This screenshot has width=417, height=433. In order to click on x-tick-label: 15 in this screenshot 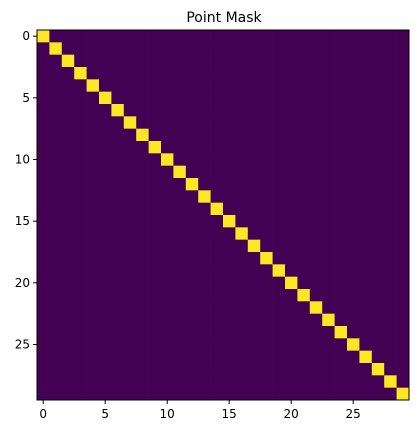, I will do `click(229, 414)`.